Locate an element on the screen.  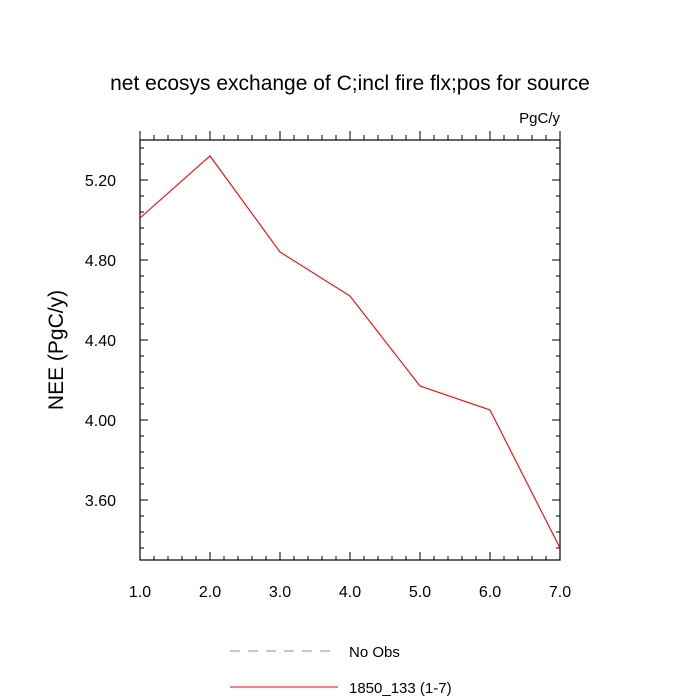
x-tick-label: 3.0 is located at coordinates (280, 592).